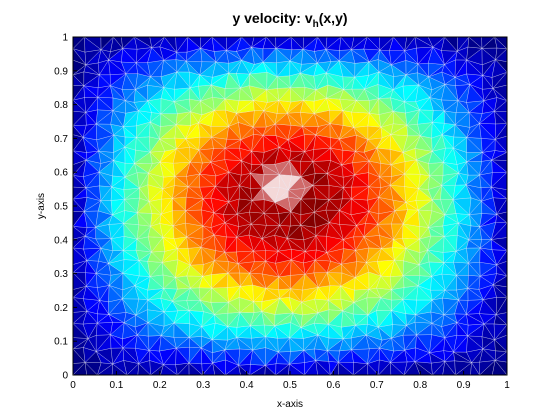 The image size is (560, 420). Describe the element at coordinates (289, 20) in the screenshot. I see `chart-title: y velocity: vh(x,y)` at that location.